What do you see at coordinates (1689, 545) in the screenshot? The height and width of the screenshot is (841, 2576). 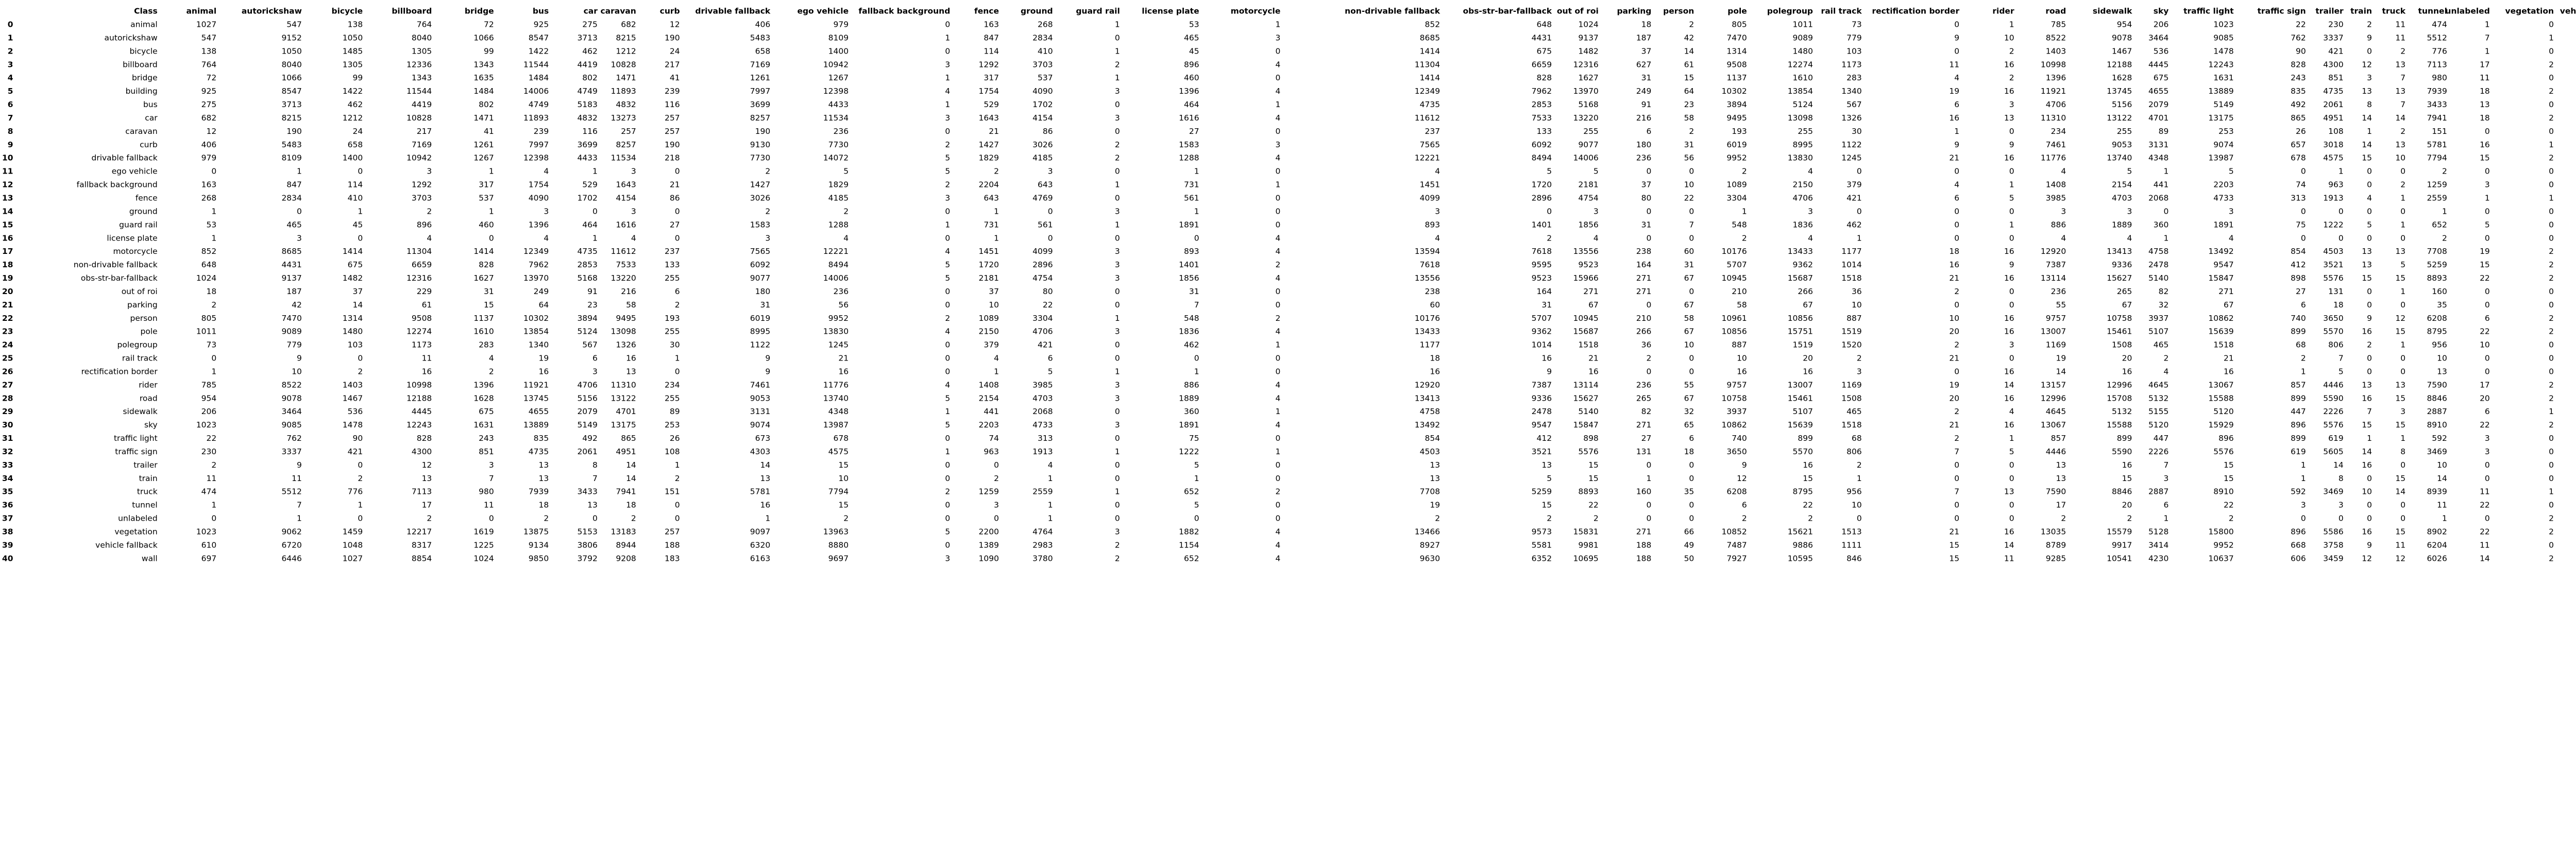 I see `table-cell: 49` at bounding box center [1689, 545].